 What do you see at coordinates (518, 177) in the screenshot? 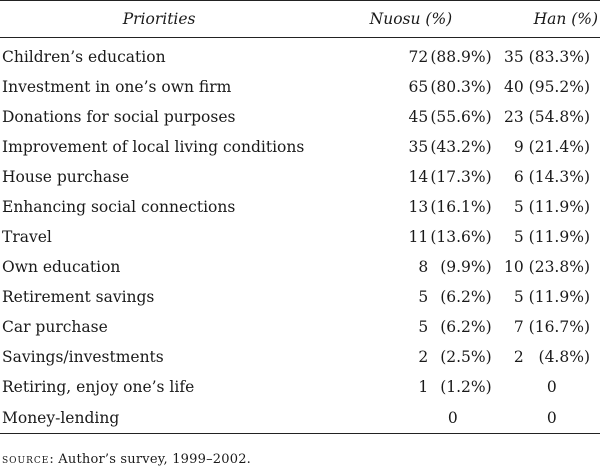
I see `han-count: 6` at bounding box center [518, 177].